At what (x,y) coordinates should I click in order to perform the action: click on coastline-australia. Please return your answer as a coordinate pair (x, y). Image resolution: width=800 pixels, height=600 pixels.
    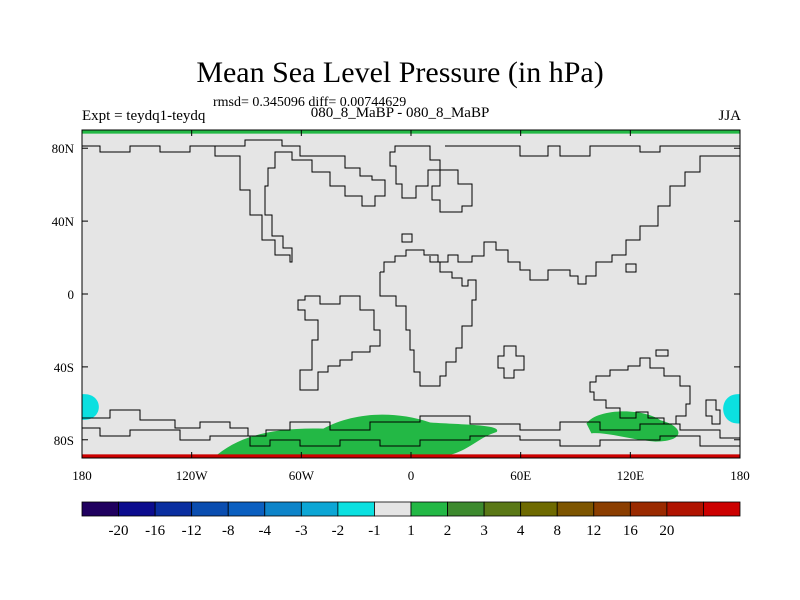
    Looking at the image, I should click on (640, 391).